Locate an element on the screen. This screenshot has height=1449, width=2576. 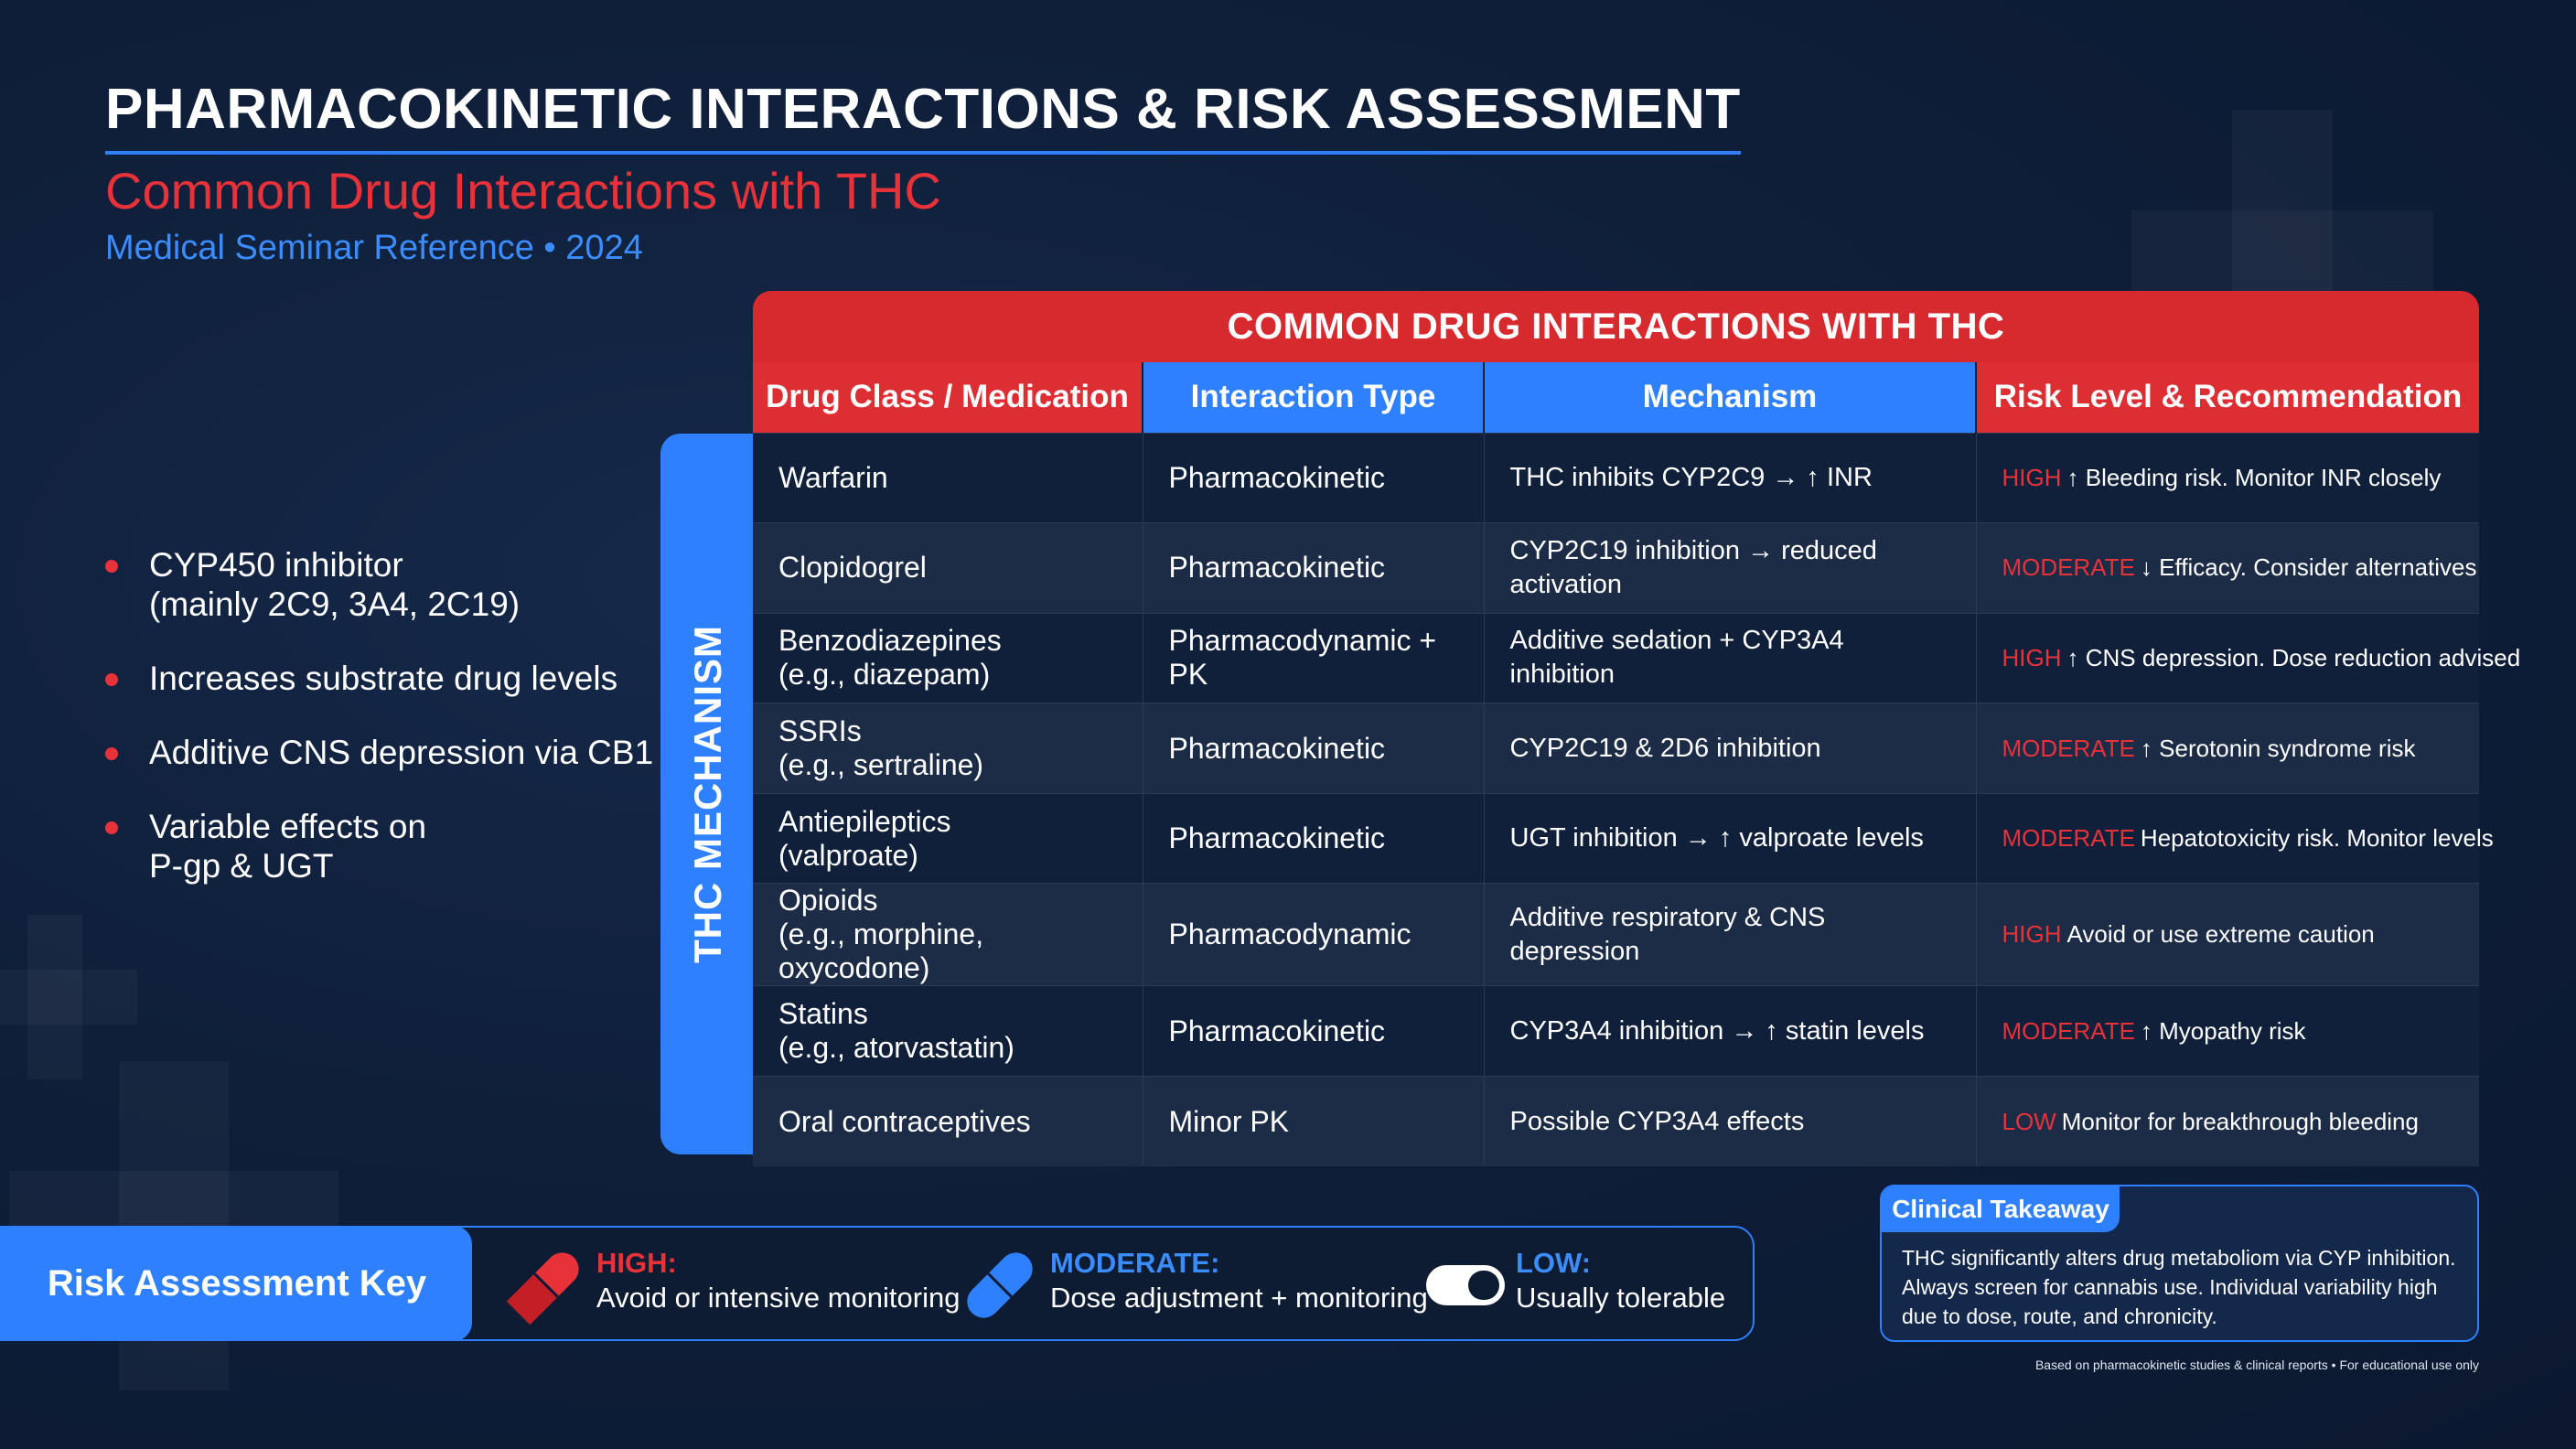
mechanism-cell: CYP2C19 inhibition → reduced activation is located at coordinates (1731, 568).